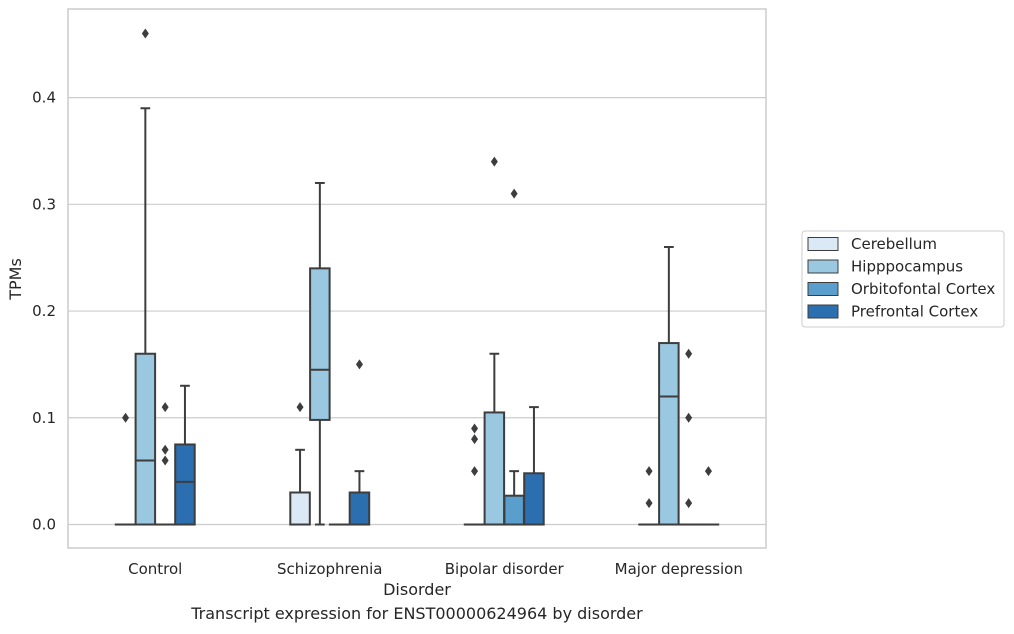  What do you see at coordinates (907, 267) in the screenshot?
I see `legend-label: Hipppocampus` at bounding box center [907, 267].